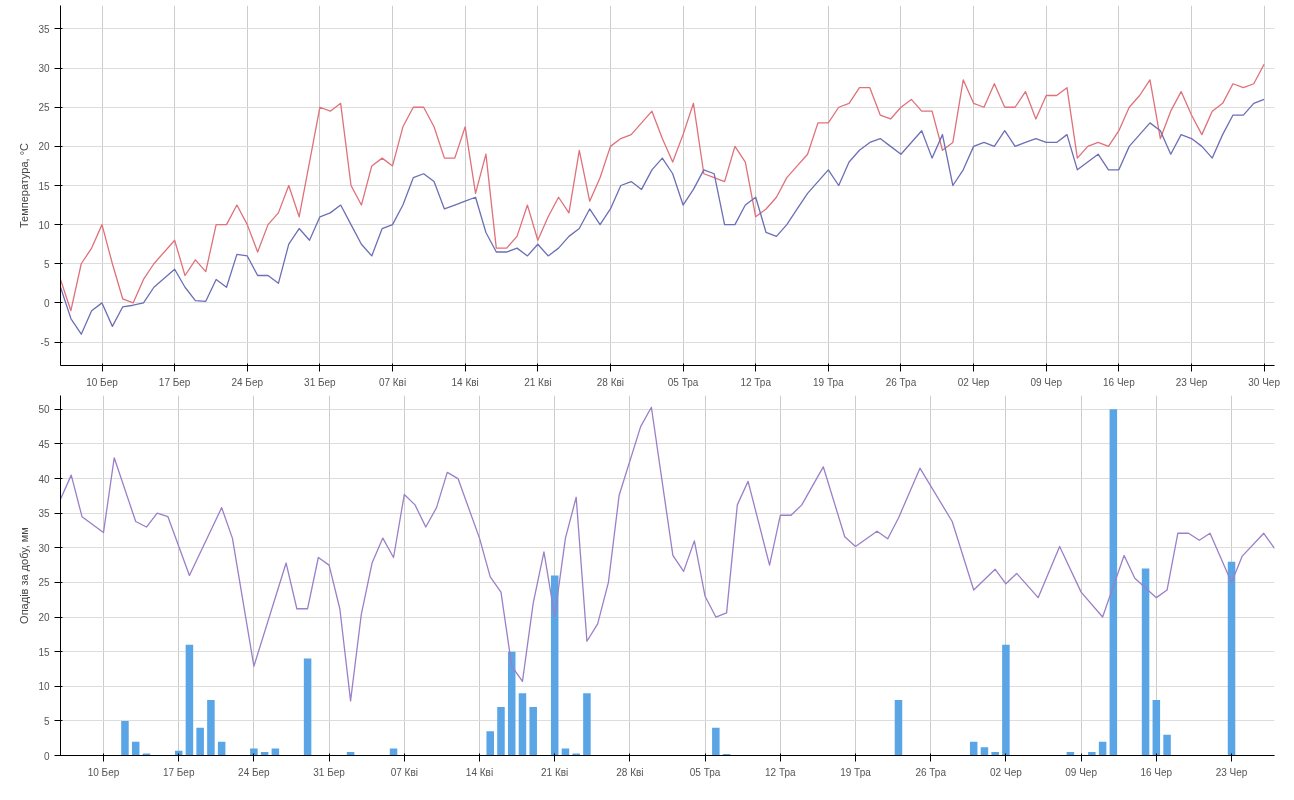 The image size is (1294, 800). What do you see at coordinates (44, 479) in the screenshot?
I see `y-tick-label: 40` at bounding box center [44, 479].